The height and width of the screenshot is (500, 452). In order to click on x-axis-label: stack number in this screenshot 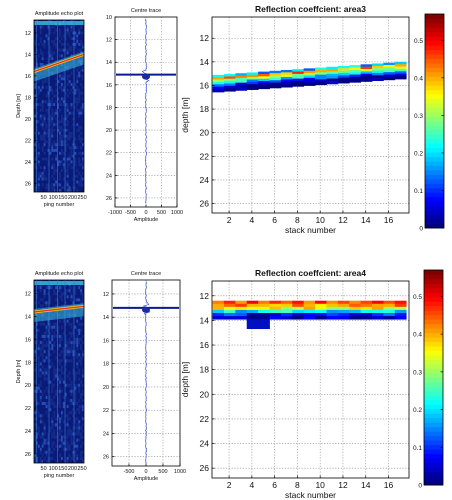, I will do `click(310, 230)`.